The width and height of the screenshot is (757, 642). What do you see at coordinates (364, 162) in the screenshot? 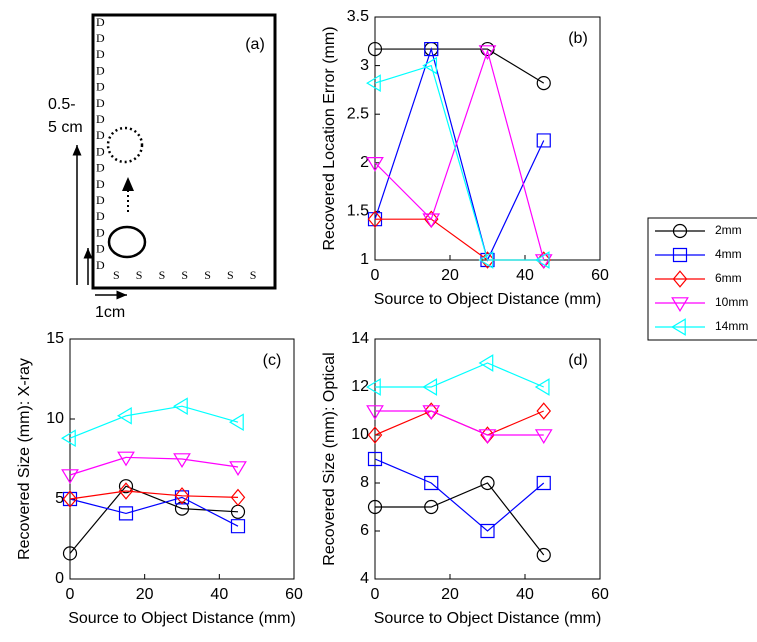
I see `y-tick-label: 2` at bounding box center [364, 162].